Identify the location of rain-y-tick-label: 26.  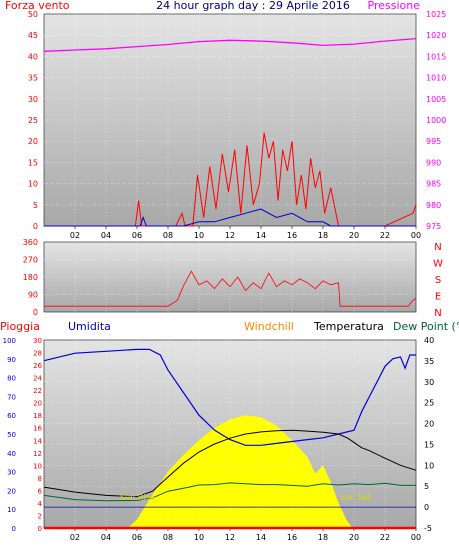
(37, 366).